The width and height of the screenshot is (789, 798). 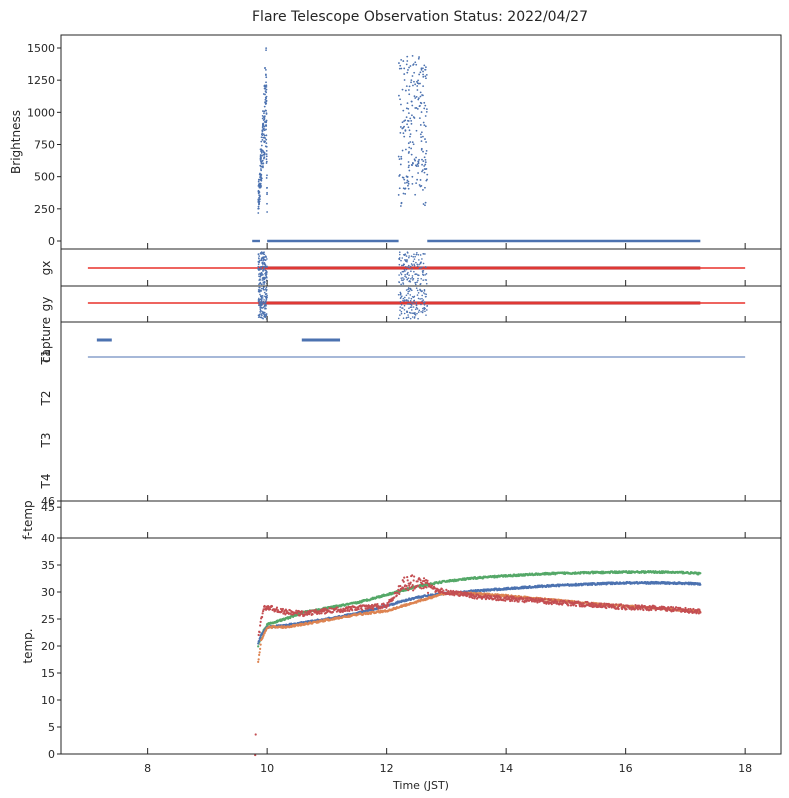 I want to click on brightness-y-label: Brightness, so click(x=16, y=142).